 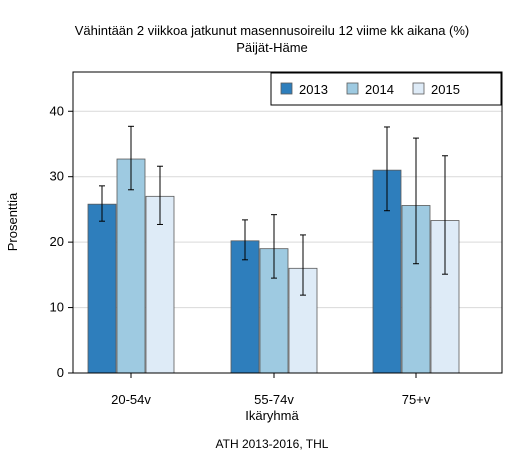 What do you see at coordinates (57, 176) in the screenshot?
I see `y-tick-label: 30` at bounding box center [57, 176].